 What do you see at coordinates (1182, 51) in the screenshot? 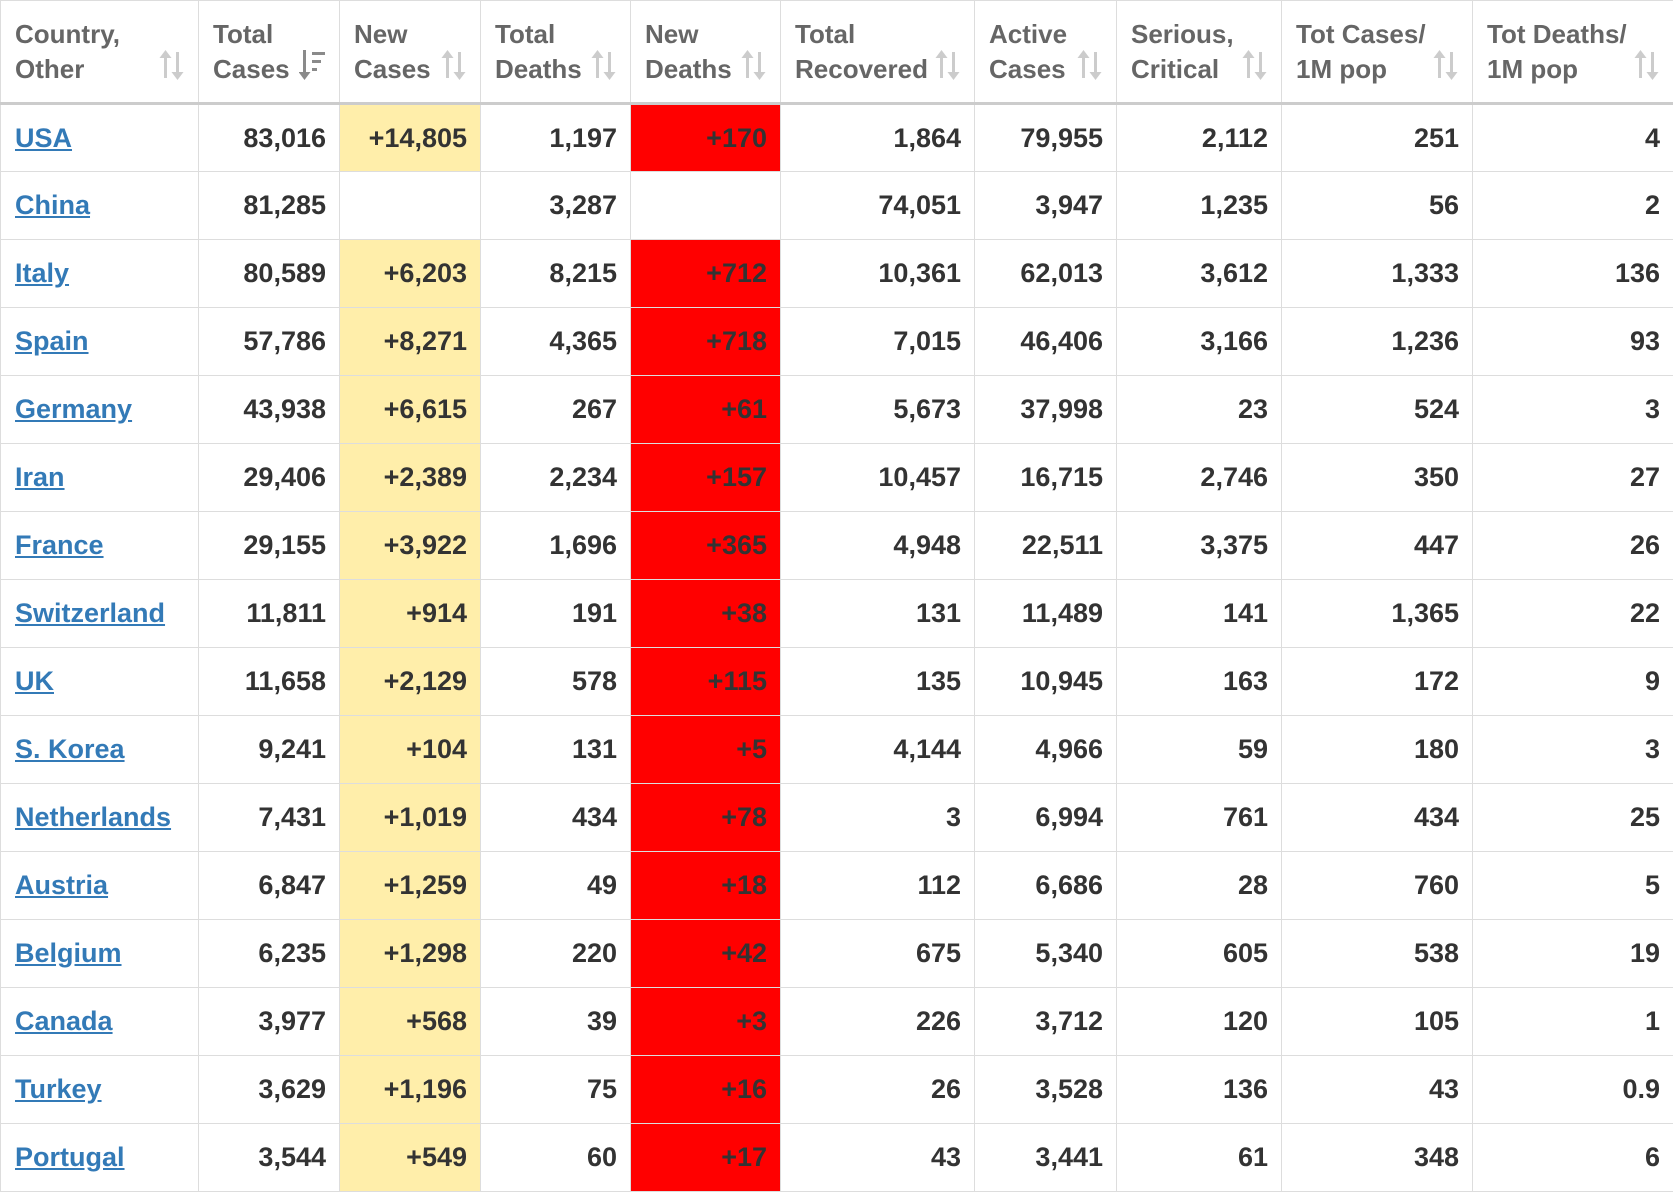
I see `column-header-label: Serious, Critical` at bounding box center [1182, 51].